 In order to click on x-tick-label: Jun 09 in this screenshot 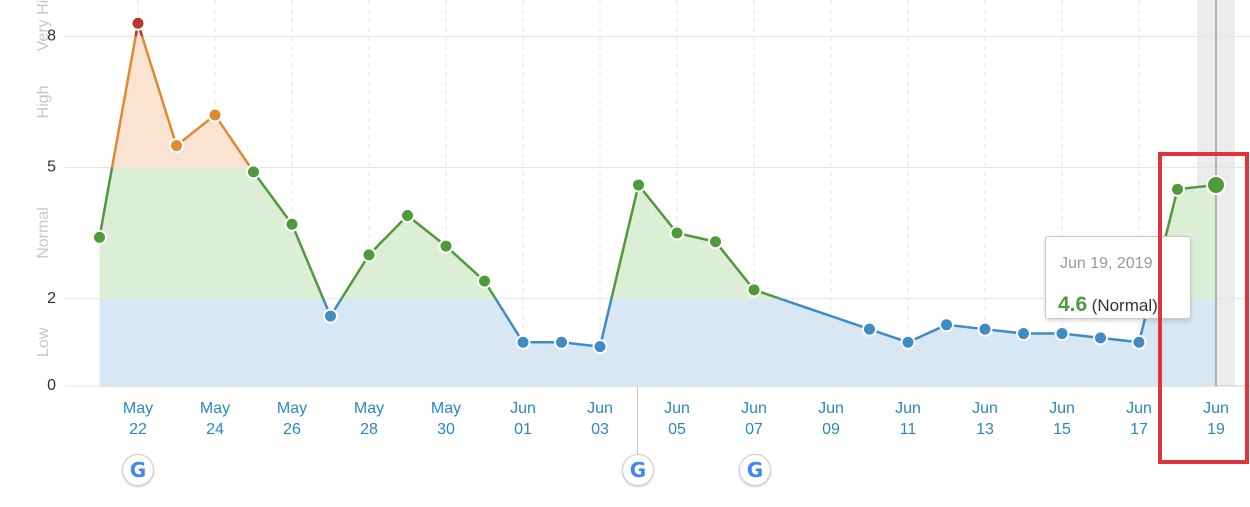, I will do `click(831, 419)`.